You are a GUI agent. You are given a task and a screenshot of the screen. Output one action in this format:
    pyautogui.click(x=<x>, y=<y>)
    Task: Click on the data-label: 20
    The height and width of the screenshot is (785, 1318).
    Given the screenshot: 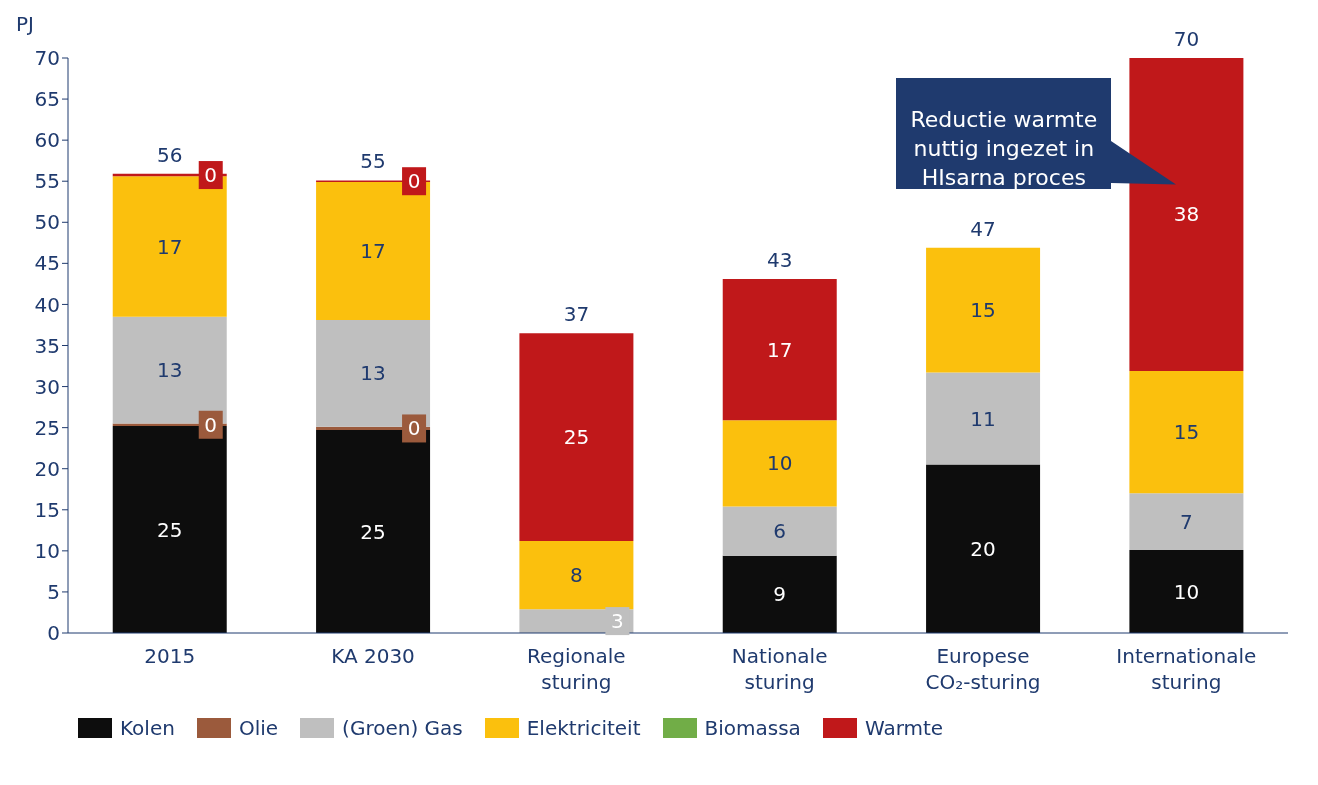 What is the action you would take?
    pyautogui.click(x=983, y=548)
    